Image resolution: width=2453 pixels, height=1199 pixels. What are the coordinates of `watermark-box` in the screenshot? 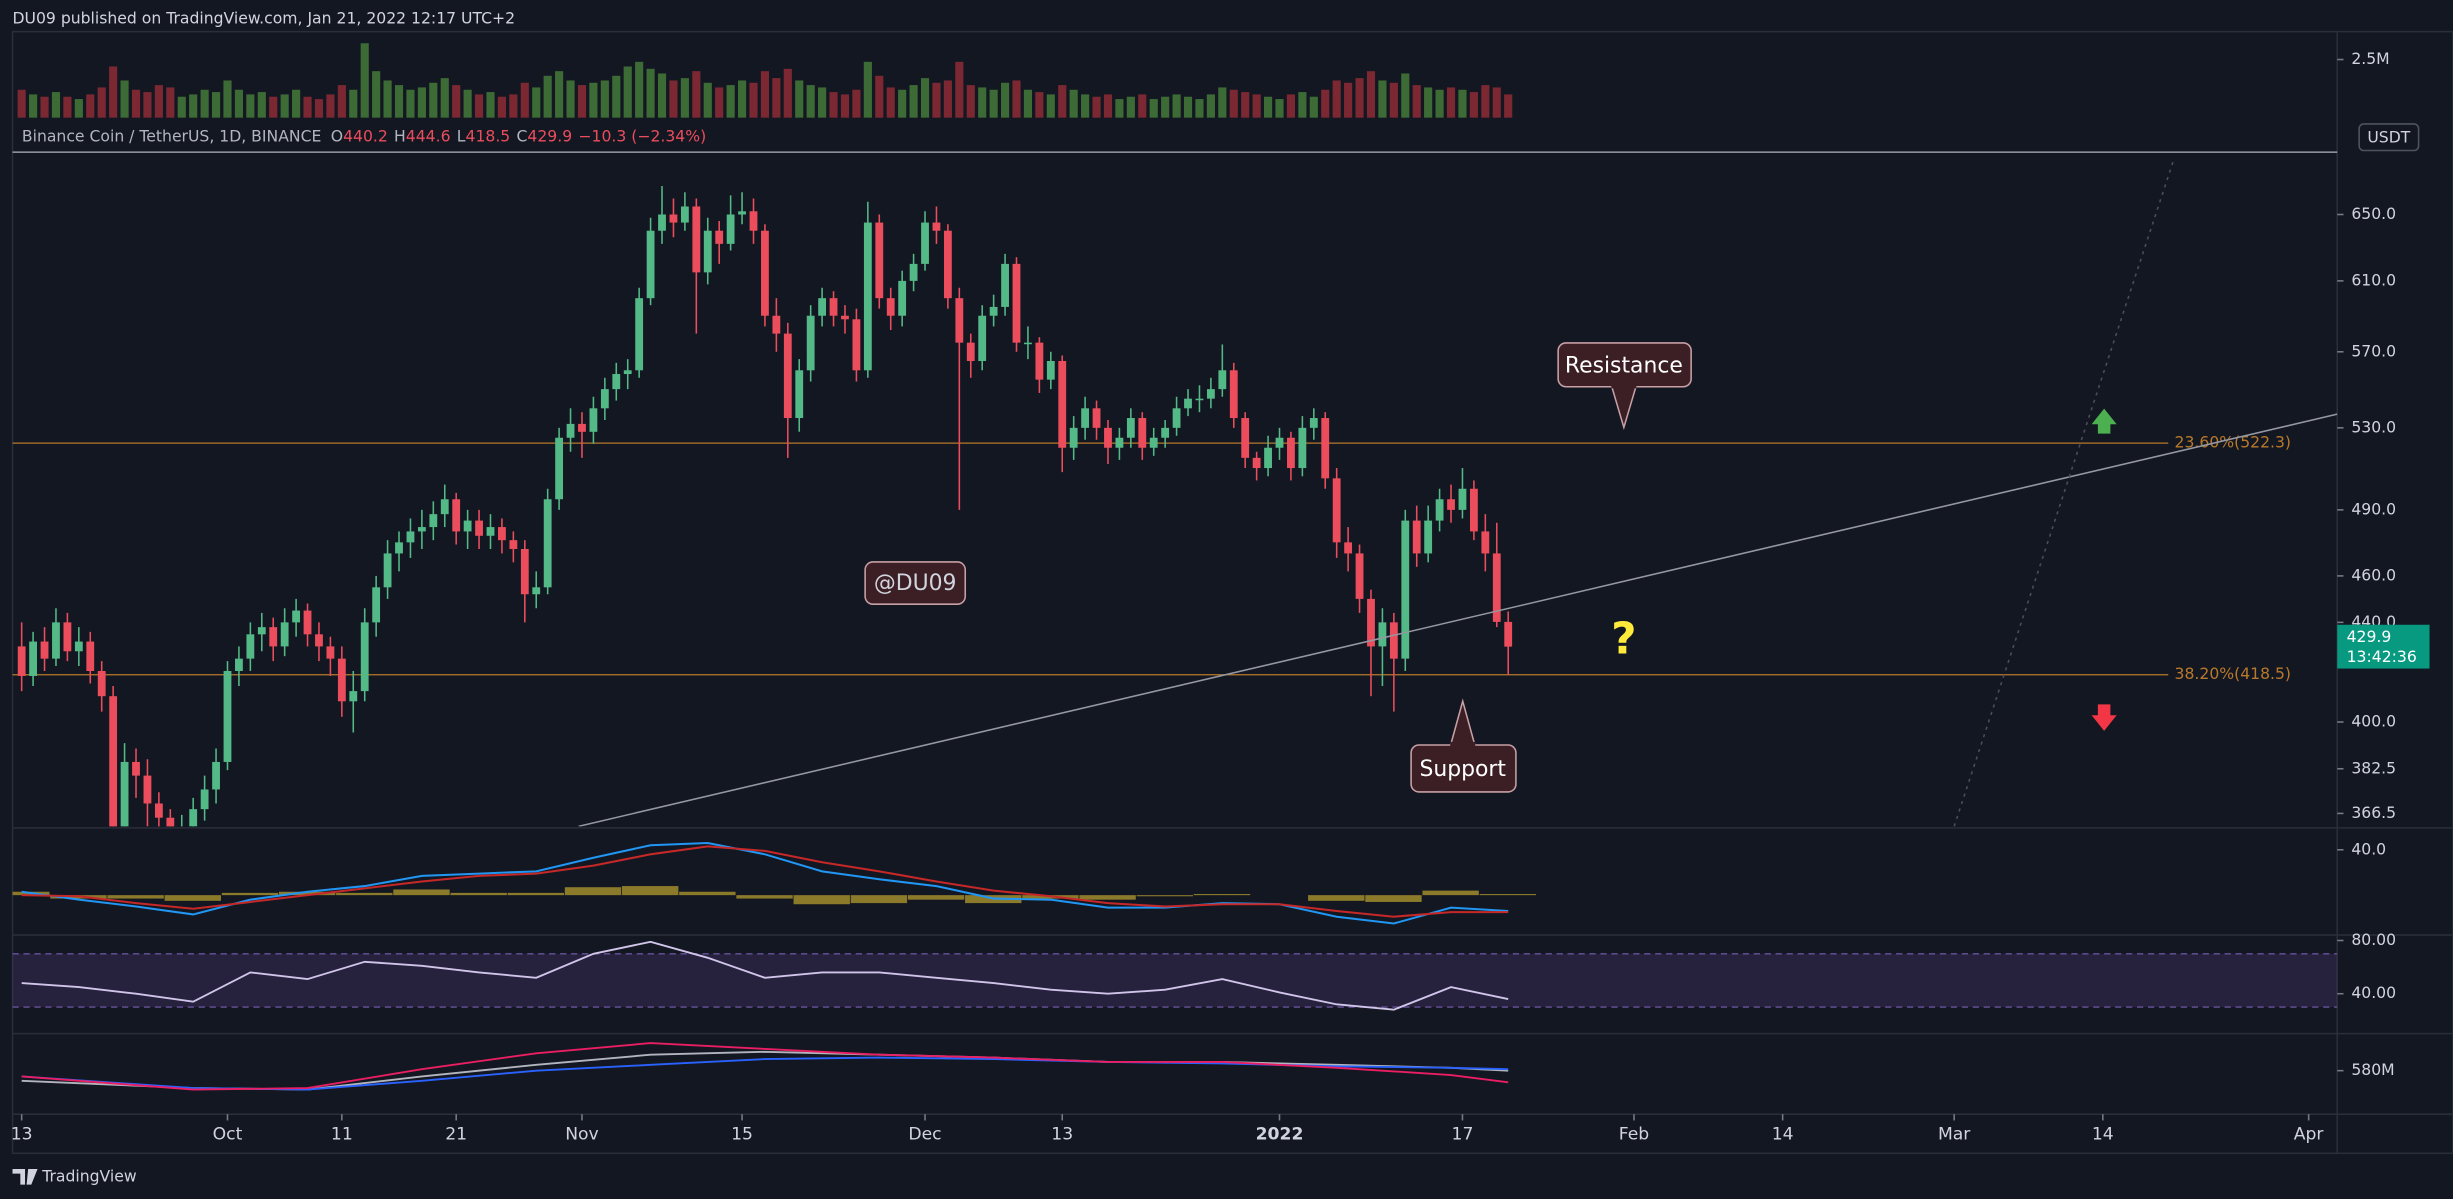 It's located at (915, 583).